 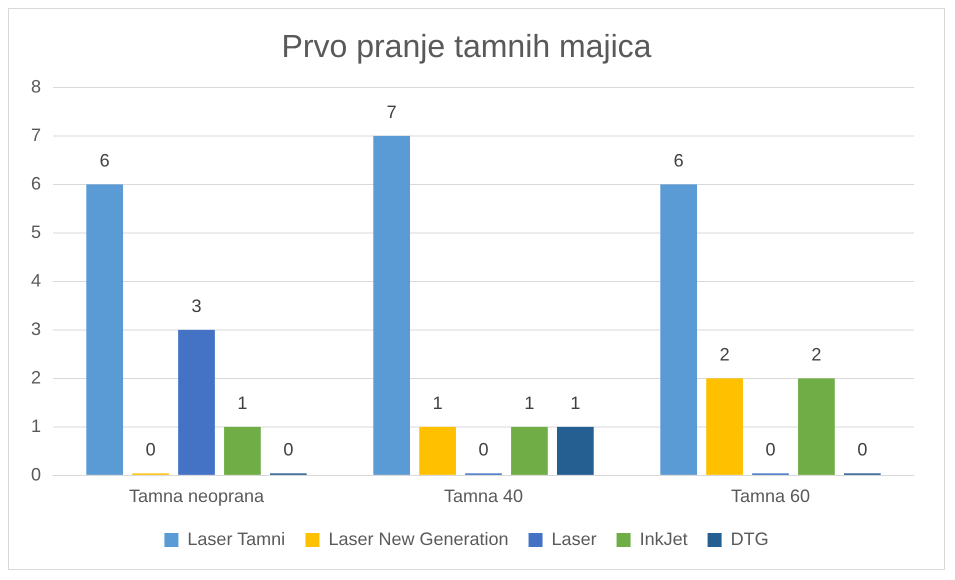 What do you see at coordinates (36, 474) in the screenshot?
I see `y-tick-label: 0` at bounding box center [36, 474].